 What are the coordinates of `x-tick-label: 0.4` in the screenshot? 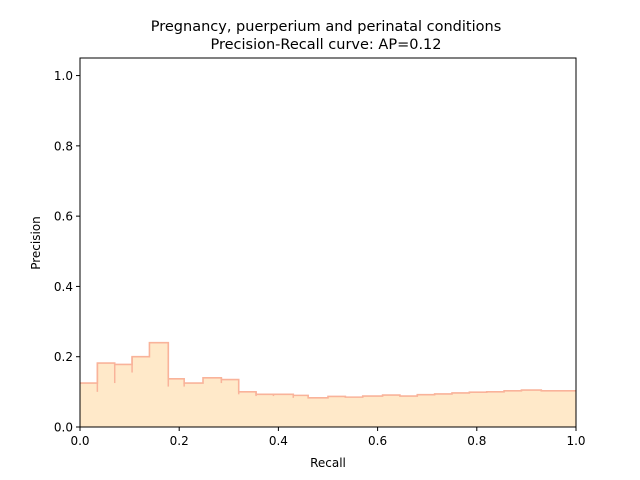 It's located at (278, 441).